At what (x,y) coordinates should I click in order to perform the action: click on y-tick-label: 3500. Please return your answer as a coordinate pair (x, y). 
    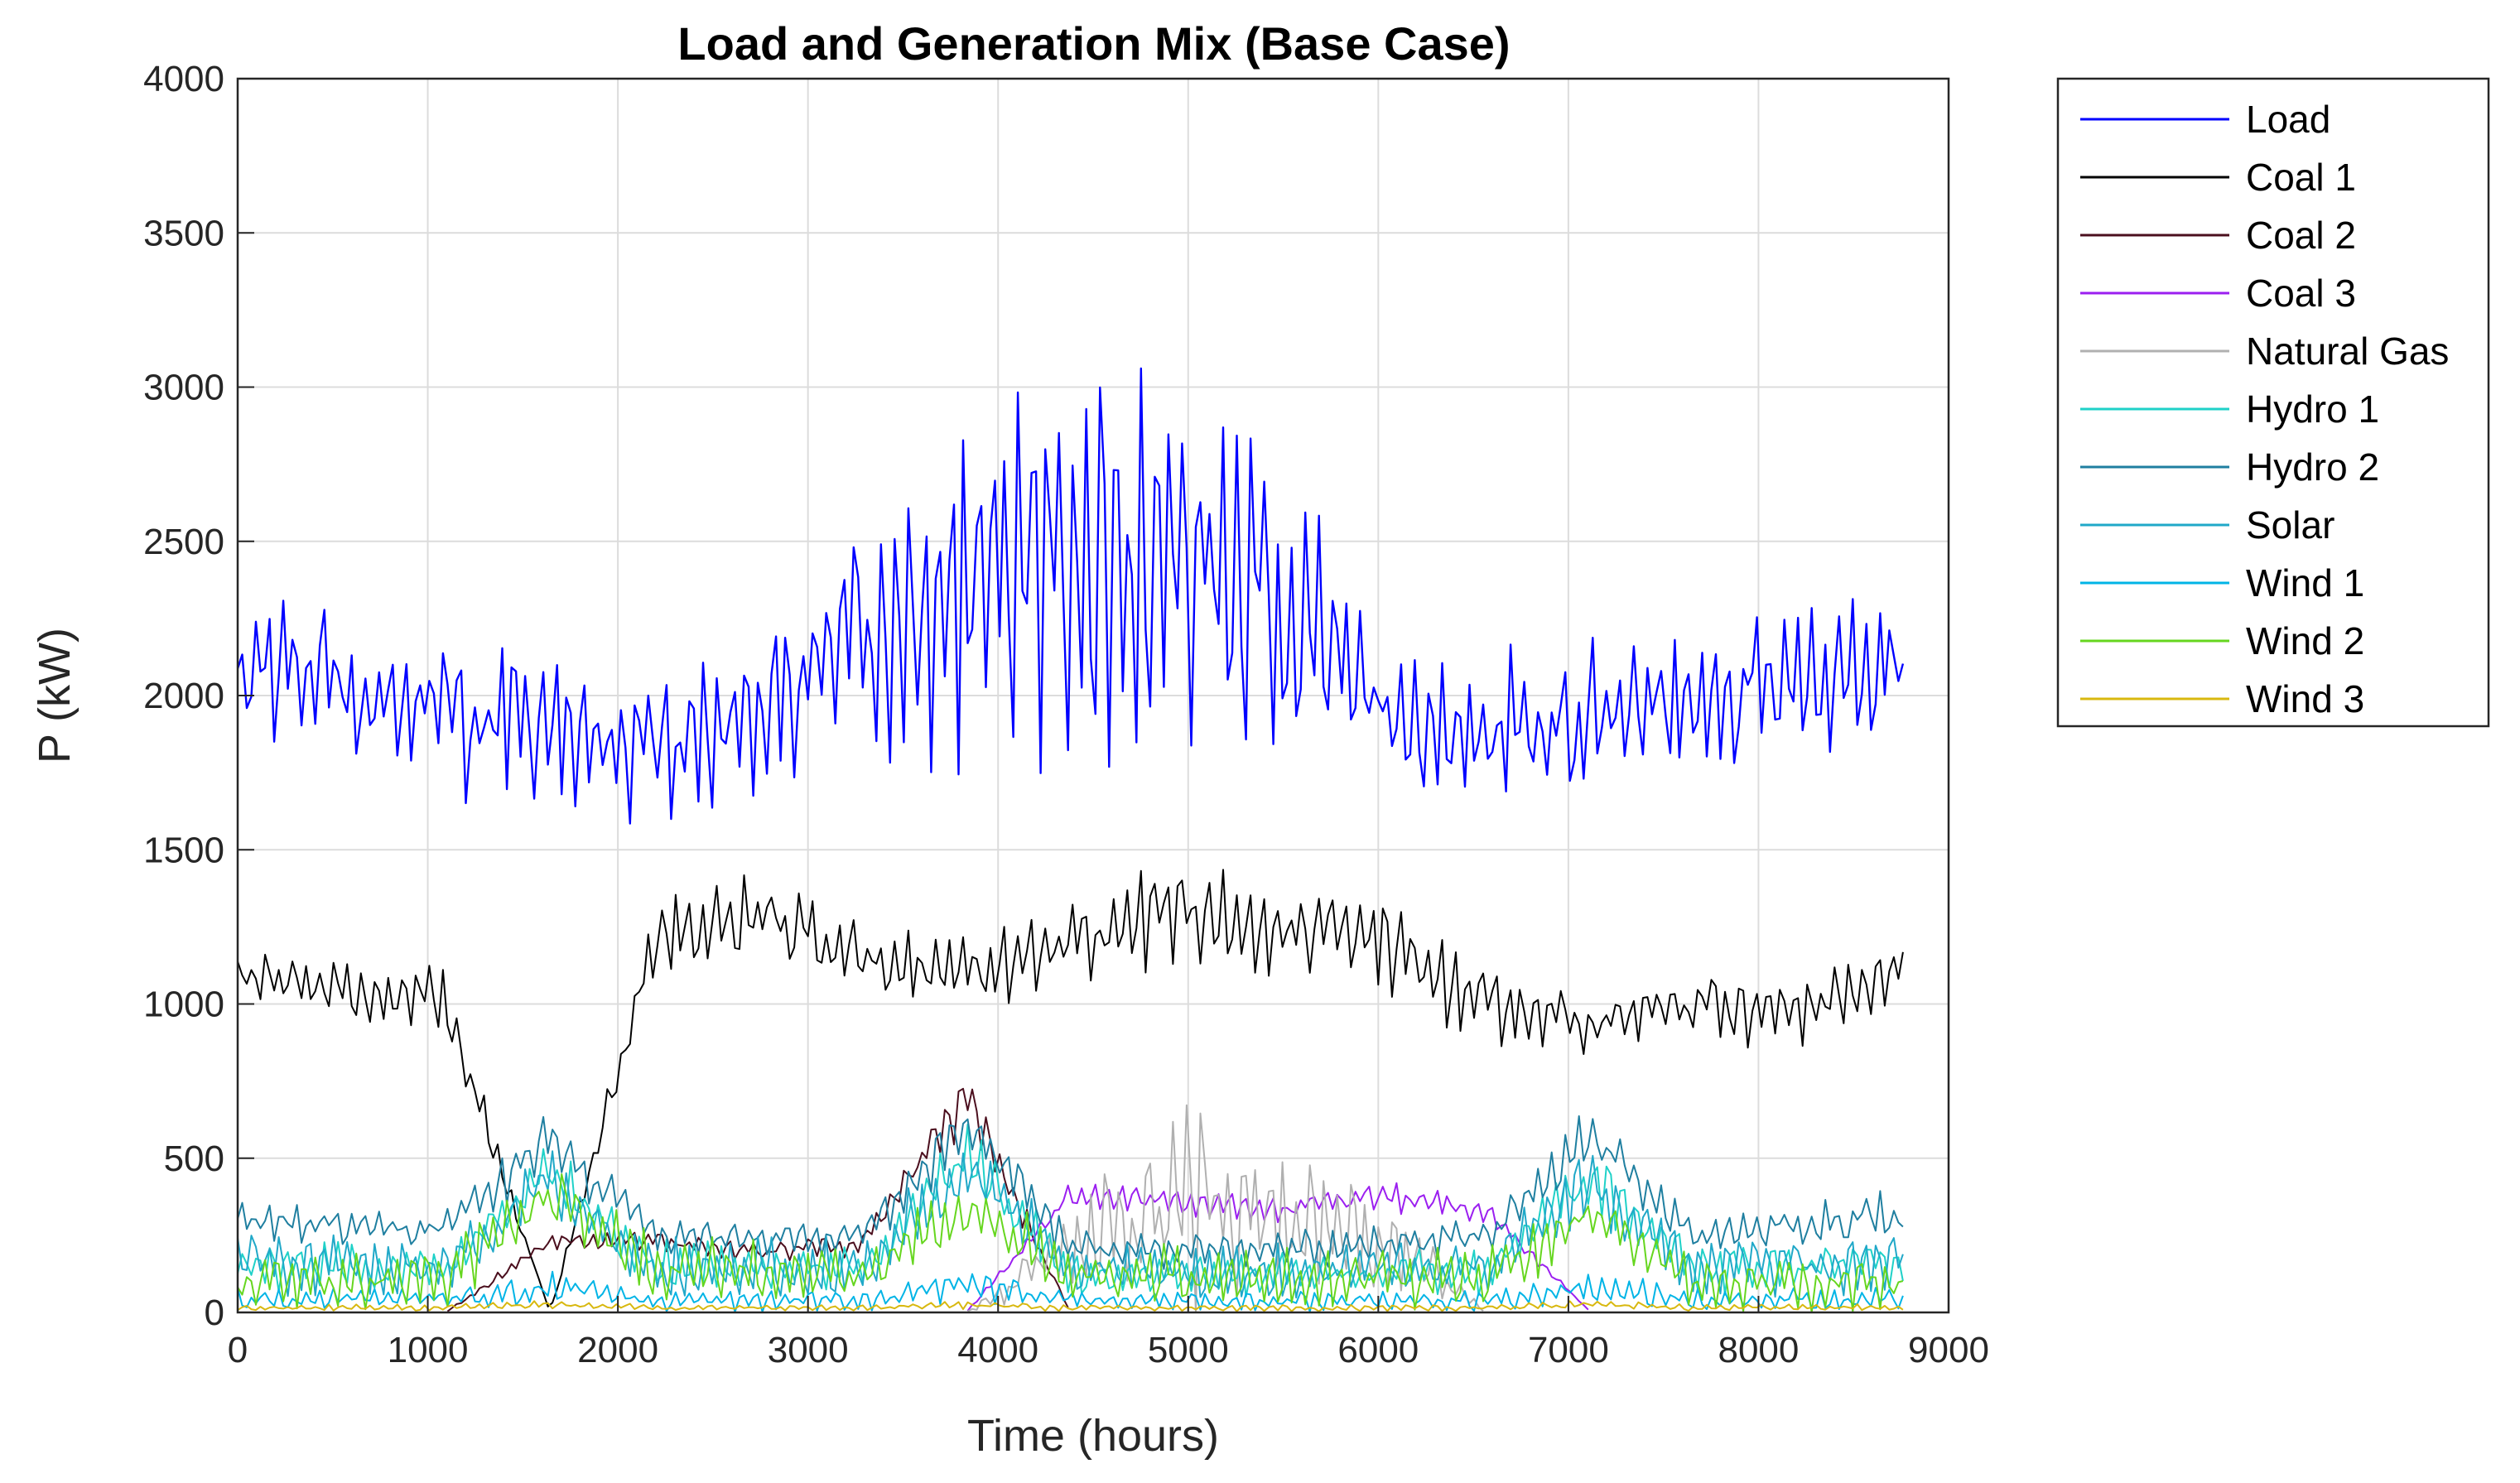
    Looking at the image, I should click on (183, 233).